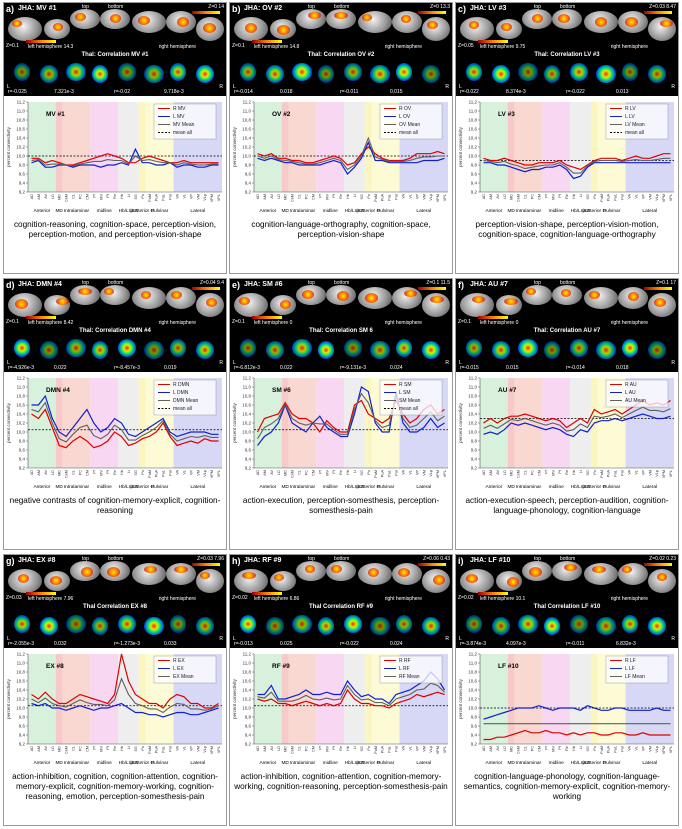 Image resolution: width=682 pixels, height=829 pixels. What do you see at coordinates (20, 156) in the screenshot?
I see `y-tick-label: 10,0` at bounding box center [20, 156].